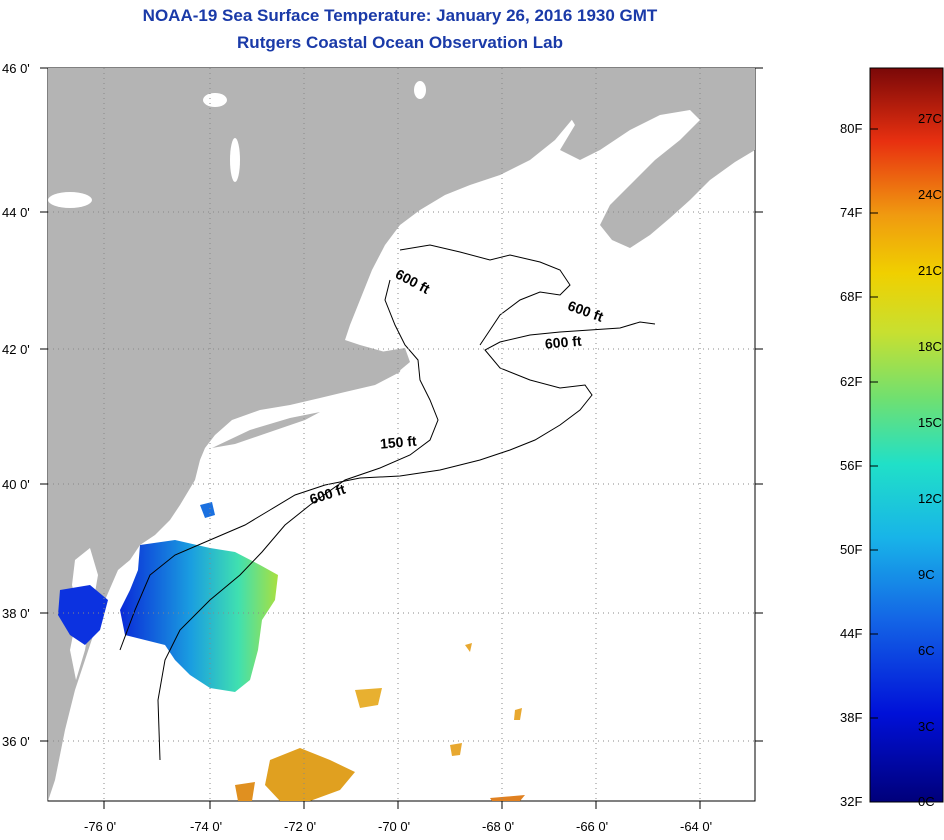 The width and height of the screenshot is (944, 840). I want to click on map-subtitle: Rutgers Coastal Ocean Observation Lab, so click(400, 42).